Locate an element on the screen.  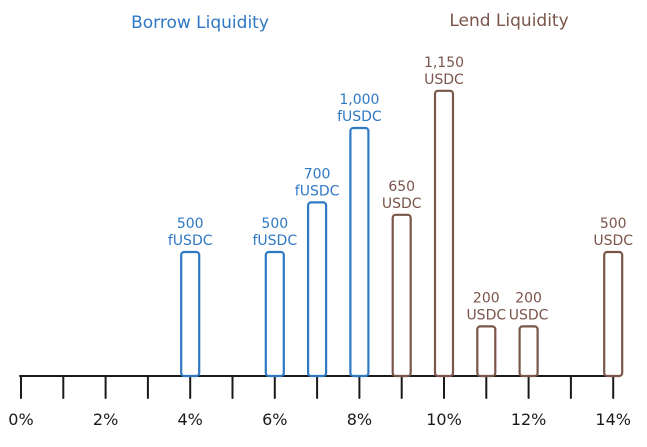
lend-bar-value-label: 650 is located at coordinates (401, 187).